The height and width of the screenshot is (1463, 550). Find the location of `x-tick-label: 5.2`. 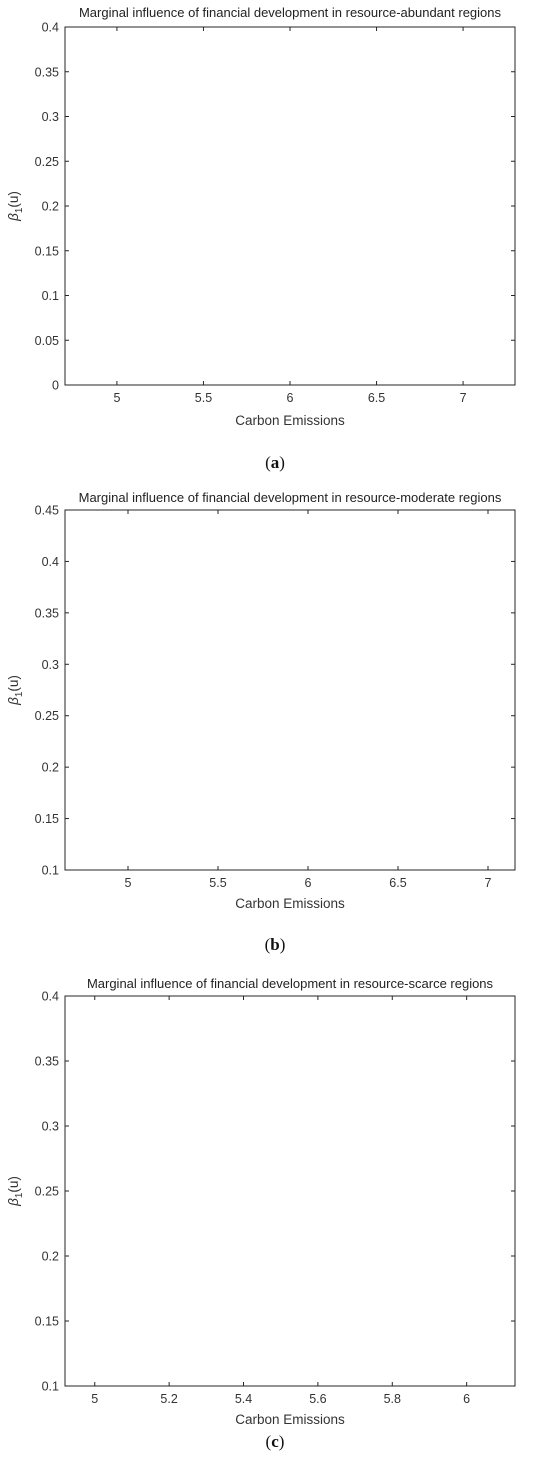

x-tick-label: 5.2 is located at coordinates (168, 1399).